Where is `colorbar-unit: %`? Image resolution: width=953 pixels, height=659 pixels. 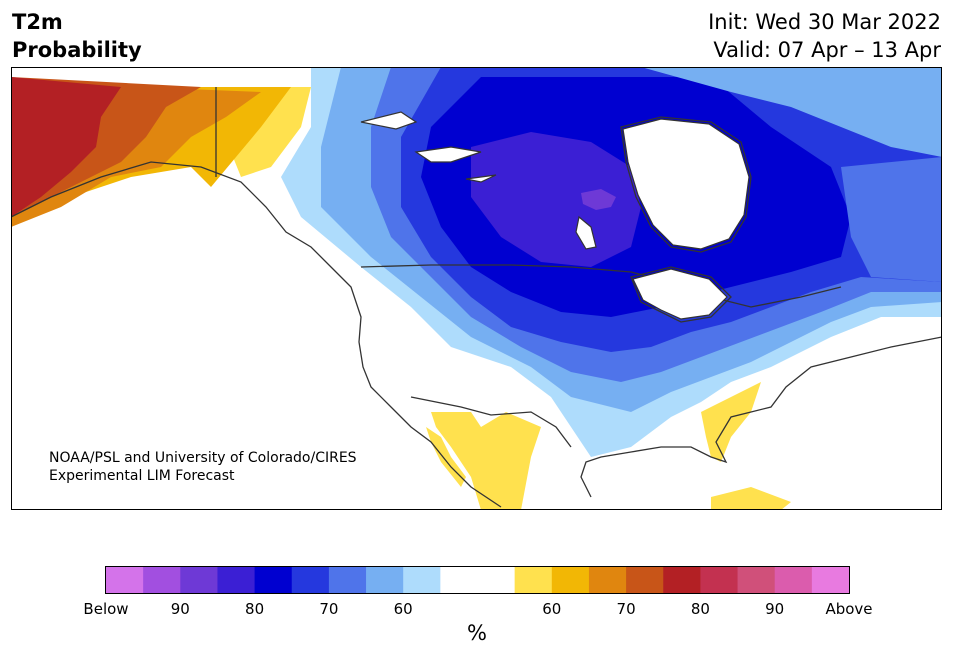
colorbar-unit: % is located at coordinates (477, 633).